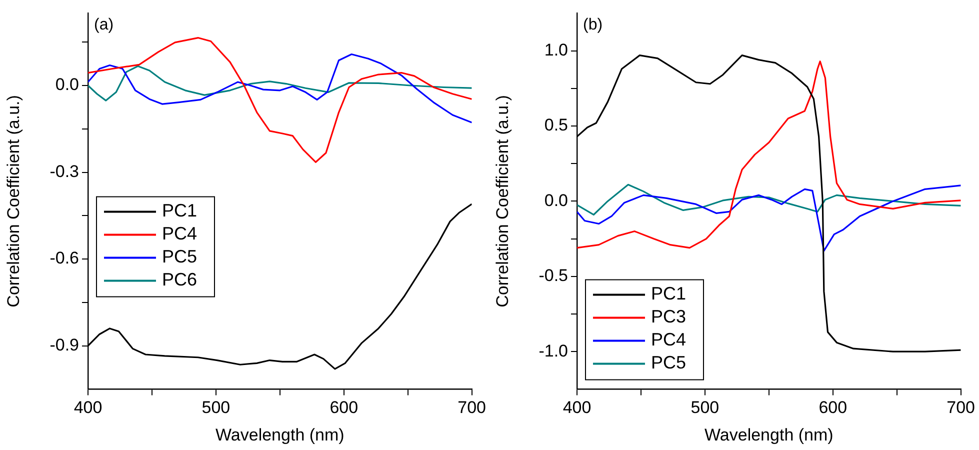  Describe the element at coordinates (556, 125) in the screenshot. I see `y-tick-label: 0.5` at that location.